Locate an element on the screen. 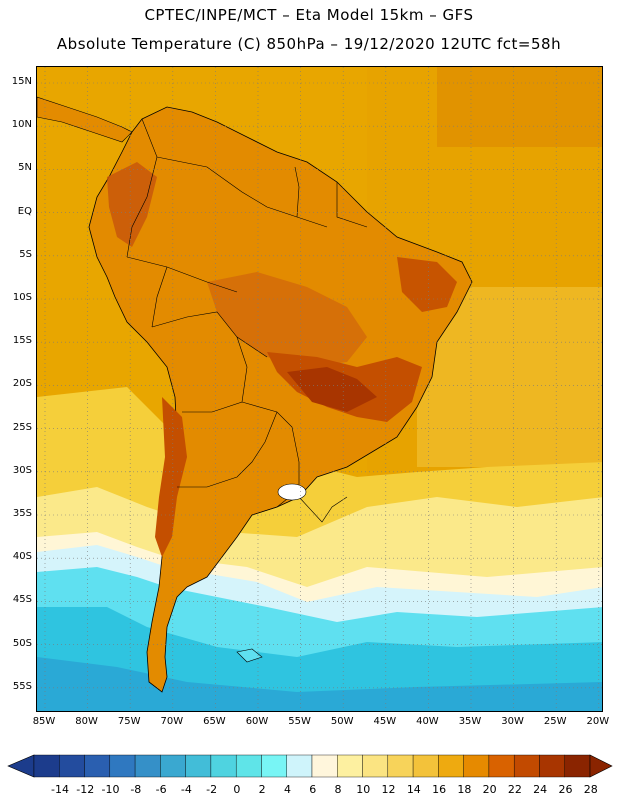 The width and height of the screenshot is (618, 800). northeast-hot-region is located at coordinates (427, 284).